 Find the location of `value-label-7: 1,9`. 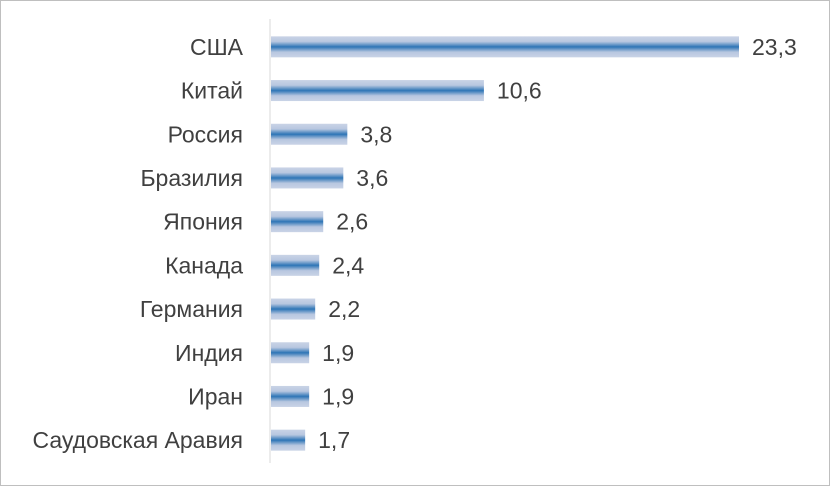

value-label-7: 1,9 is located at coordinates (338, 353).